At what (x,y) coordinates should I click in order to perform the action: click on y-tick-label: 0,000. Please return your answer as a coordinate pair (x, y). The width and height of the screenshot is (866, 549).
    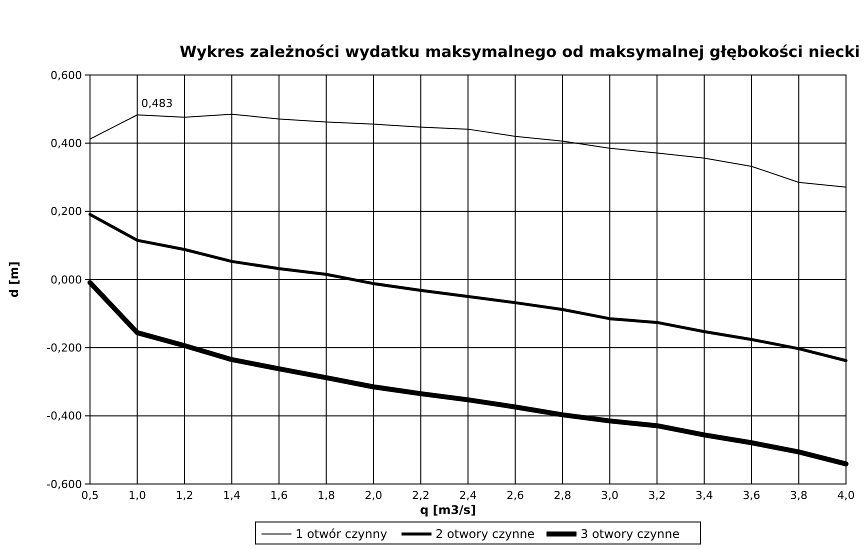
    Looking at the image, I should click on (66, 279).